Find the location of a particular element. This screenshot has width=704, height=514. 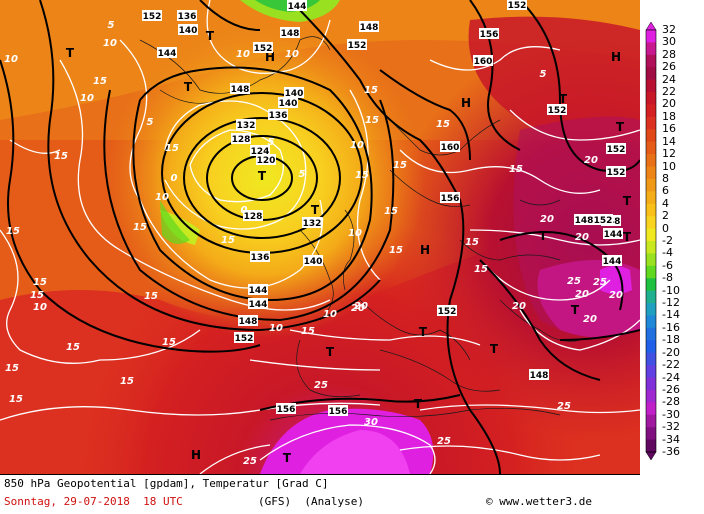

scale-tick-label: -14 is located at coordinates (671, 315).